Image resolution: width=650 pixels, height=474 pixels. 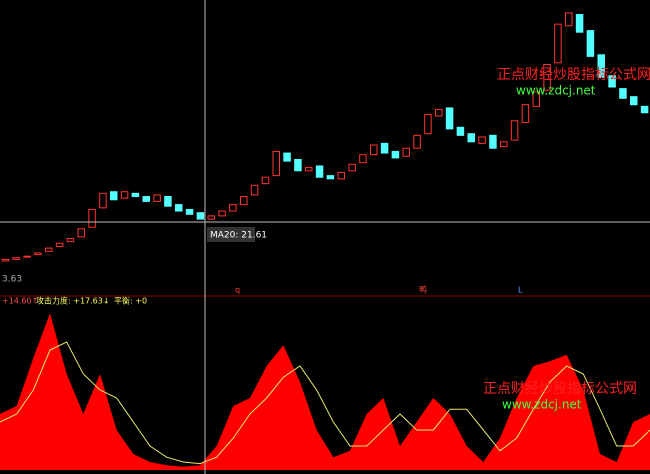 What do you see at coordinates (238, 236) in the screenshot?
I see `crosshair-label: MA20: 21.61` at bounding box center [238, 236].